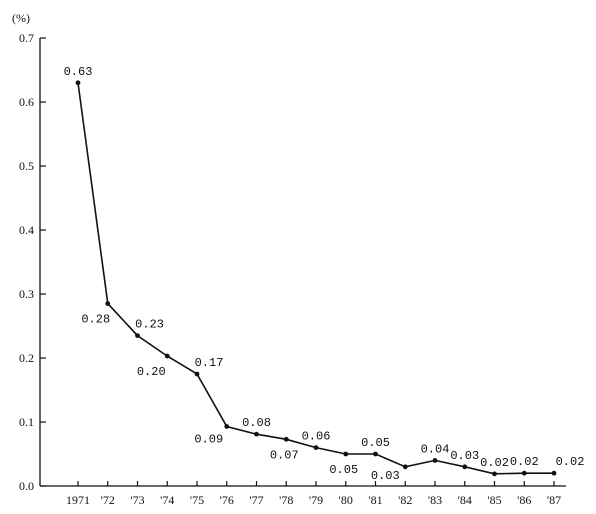  Describe the element at coordinates (26, 230) in the screenshot. I see `y-tick-label: 0.4` at that location.